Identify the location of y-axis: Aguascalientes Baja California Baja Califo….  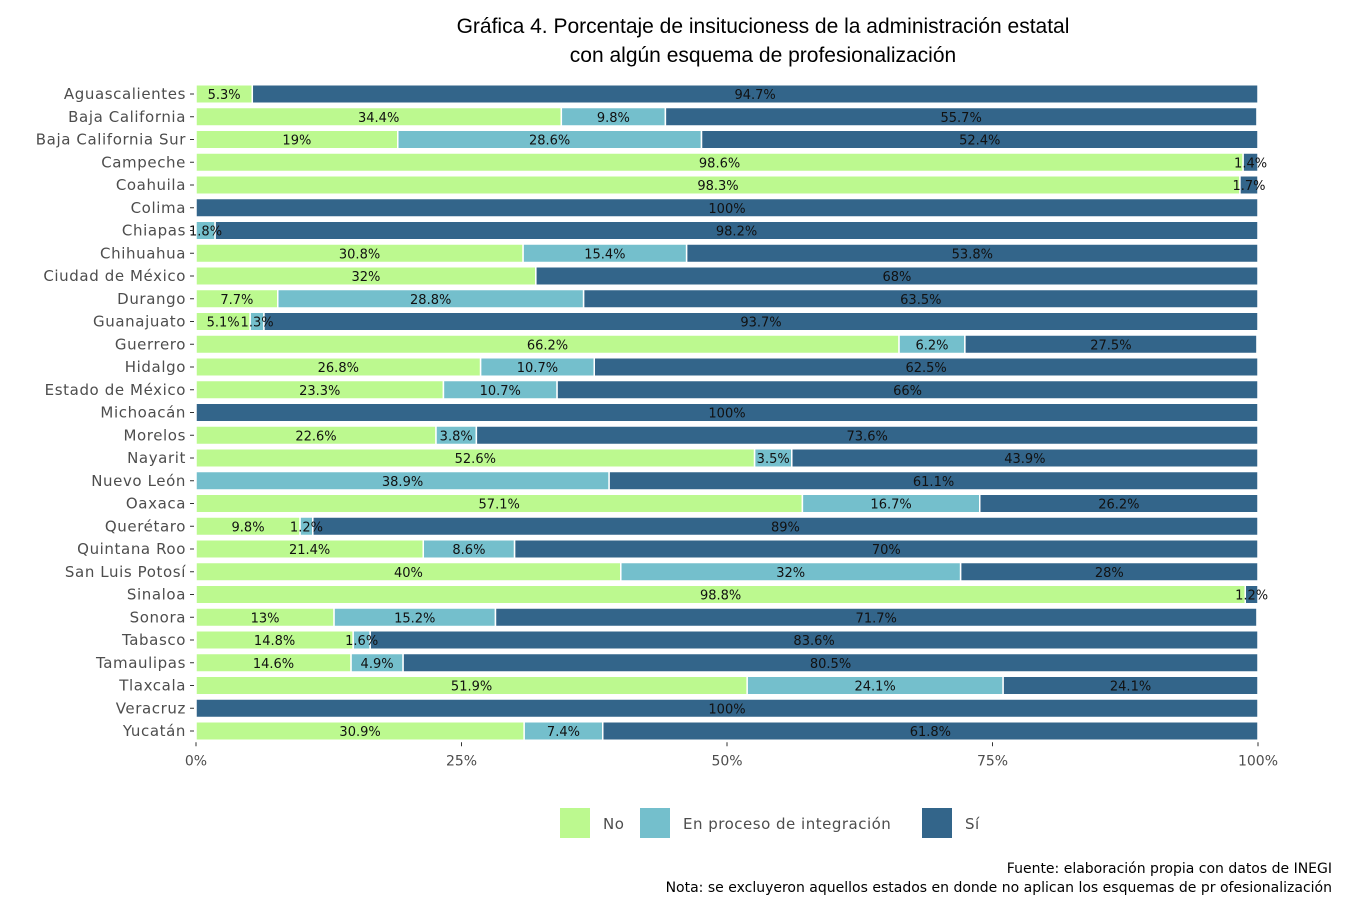
(115, 412).